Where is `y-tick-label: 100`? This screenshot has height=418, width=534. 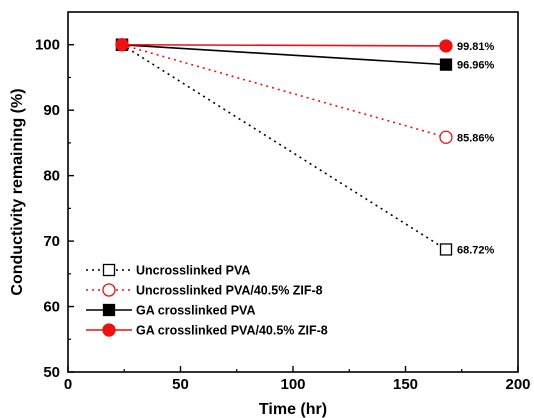
y-tick-label: 100 is located at coordinates (47, 45).